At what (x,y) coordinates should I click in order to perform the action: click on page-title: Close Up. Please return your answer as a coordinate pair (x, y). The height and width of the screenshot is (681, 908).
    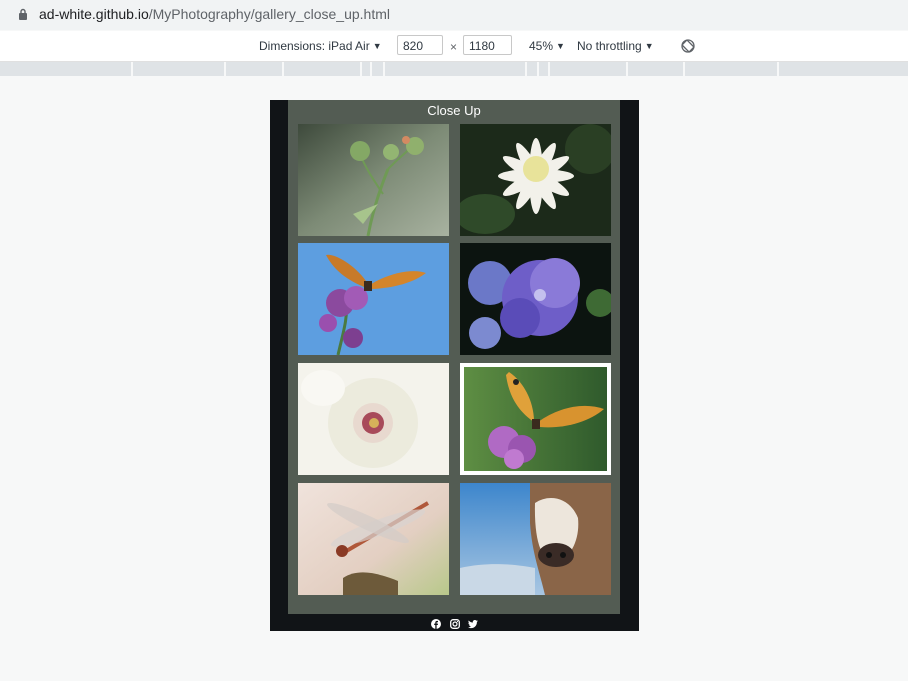
    Looking at the image, I should click on (454, 110).